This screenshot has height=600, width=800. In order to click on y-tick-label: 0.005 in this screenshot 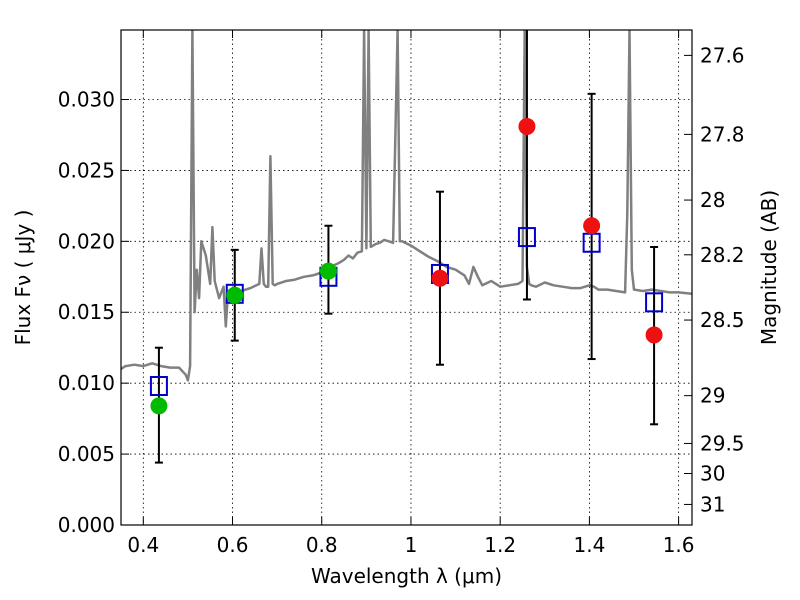, I will do `click(86, 454)`.